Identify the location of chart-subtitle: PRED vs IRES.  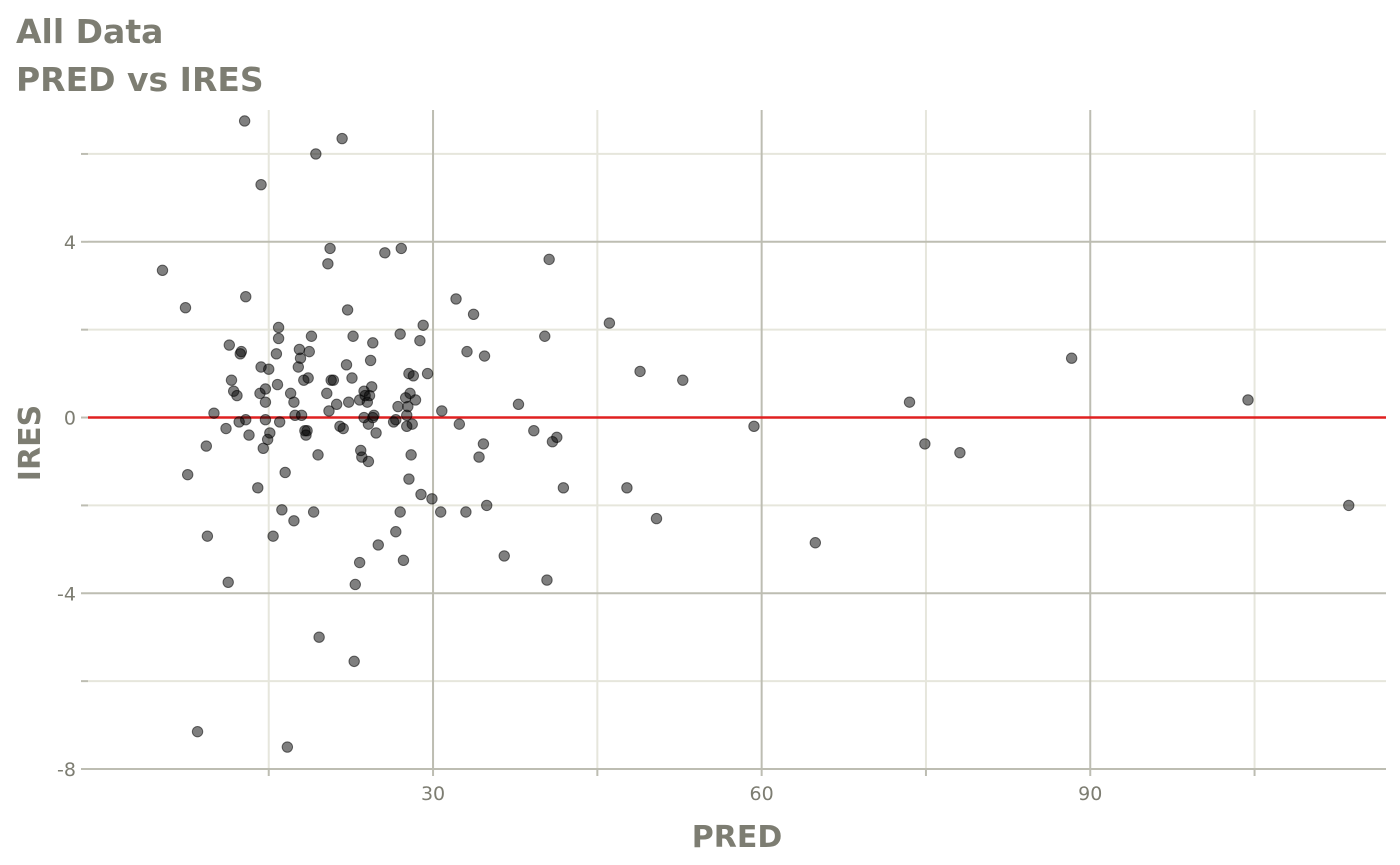
(140, 79).